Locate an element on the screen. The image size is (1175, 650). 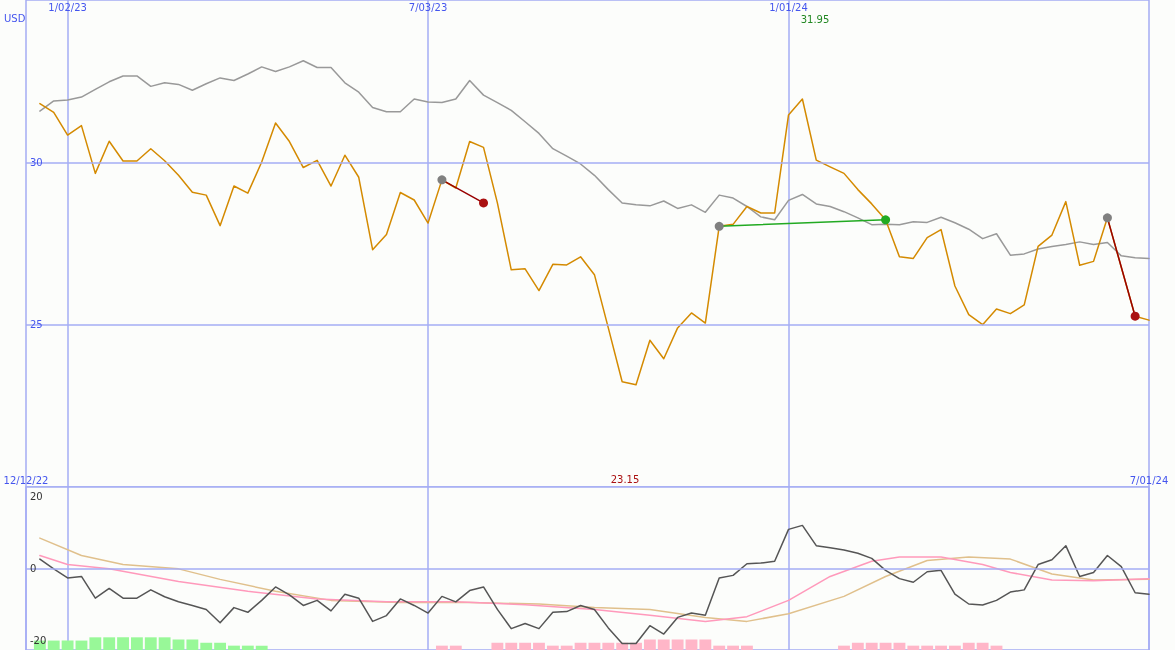
line-series is located at coordinates (594, 588).